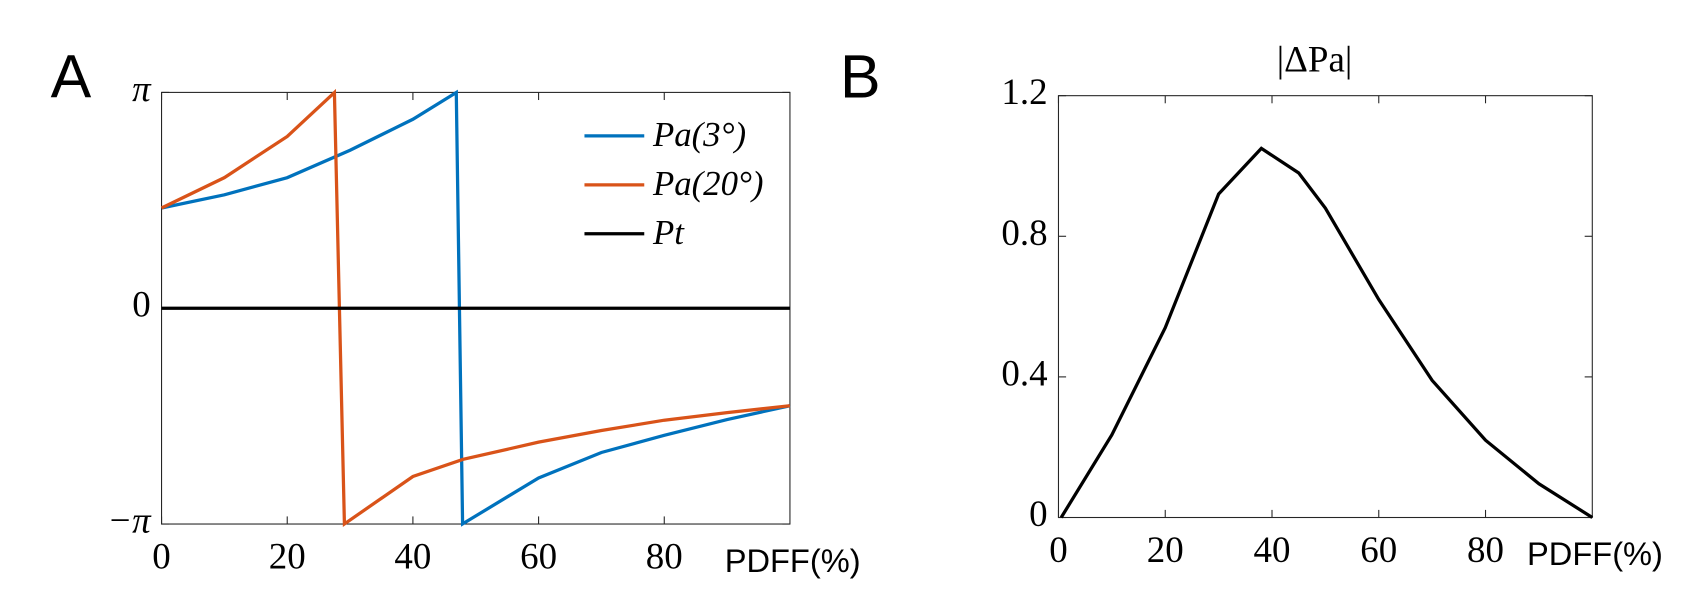  Describe the element at coordinates (1024, 372) in the screenshot. I see `y-tick-label: 0.4` at that location.